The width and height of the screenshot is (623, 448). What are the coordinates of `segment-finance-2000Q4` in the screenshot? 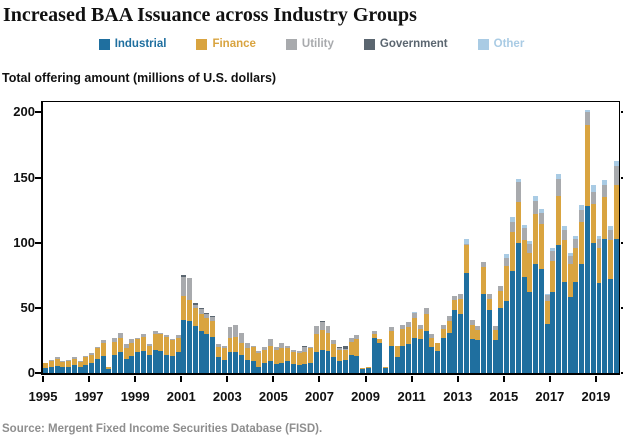 It's located at (178, 345).